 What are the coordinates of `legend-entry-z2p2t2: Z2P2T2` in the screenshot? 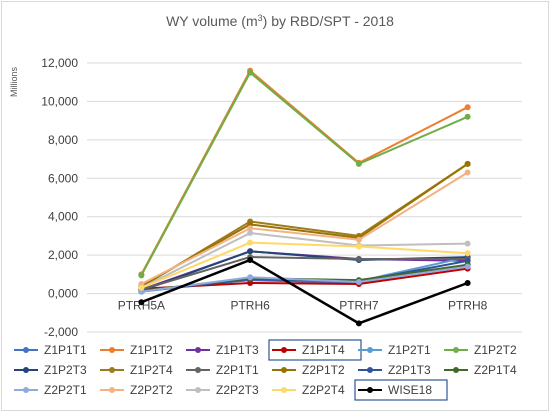 It's located at (136, 390).